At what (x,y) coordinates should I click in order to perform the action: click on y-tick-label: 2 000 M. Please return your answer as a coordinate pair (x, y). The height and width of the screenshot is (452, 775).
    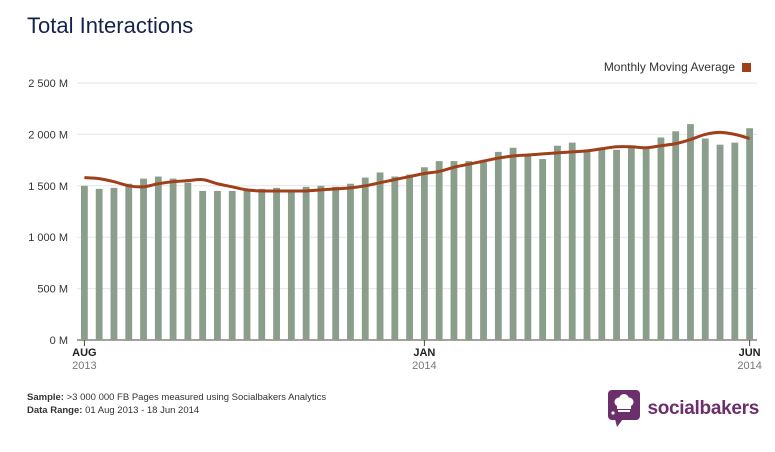
    Looking at the image, I should click on (48, 135).